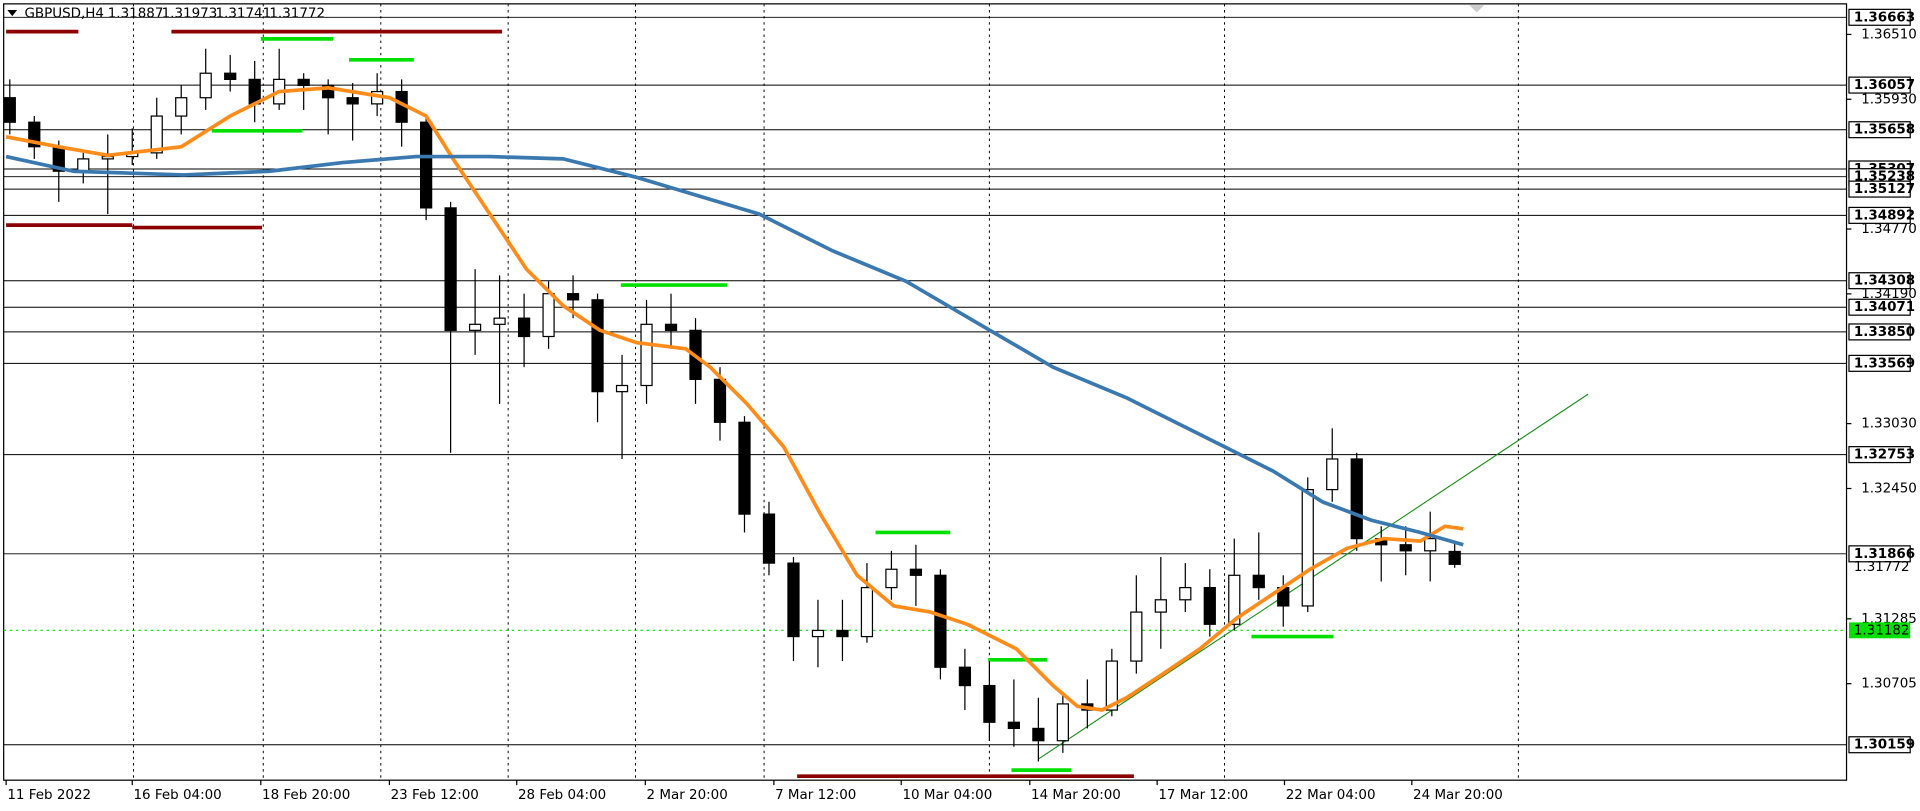 The height and width of the screenshot is (811, 1920). Describe the element at coordinates (306, 795) in the screenshot. I see `x-tick-label: 18 Feb 20:00` at that location.